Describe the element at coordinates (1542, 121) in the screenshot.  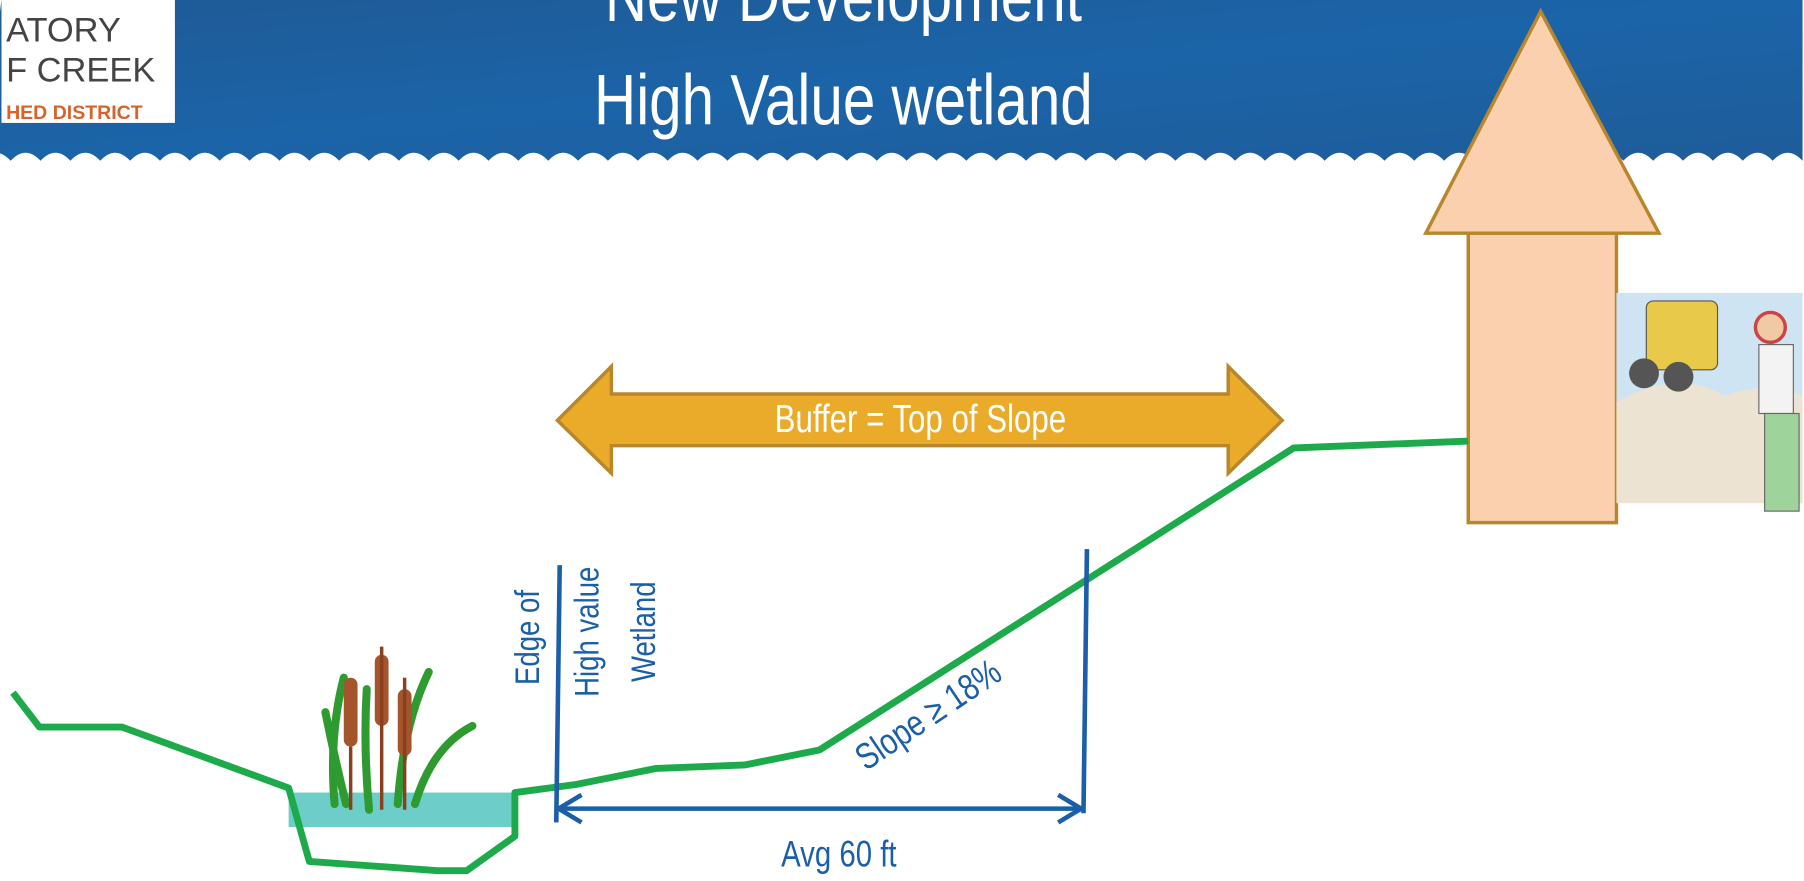
I see `house-roof` at that location.